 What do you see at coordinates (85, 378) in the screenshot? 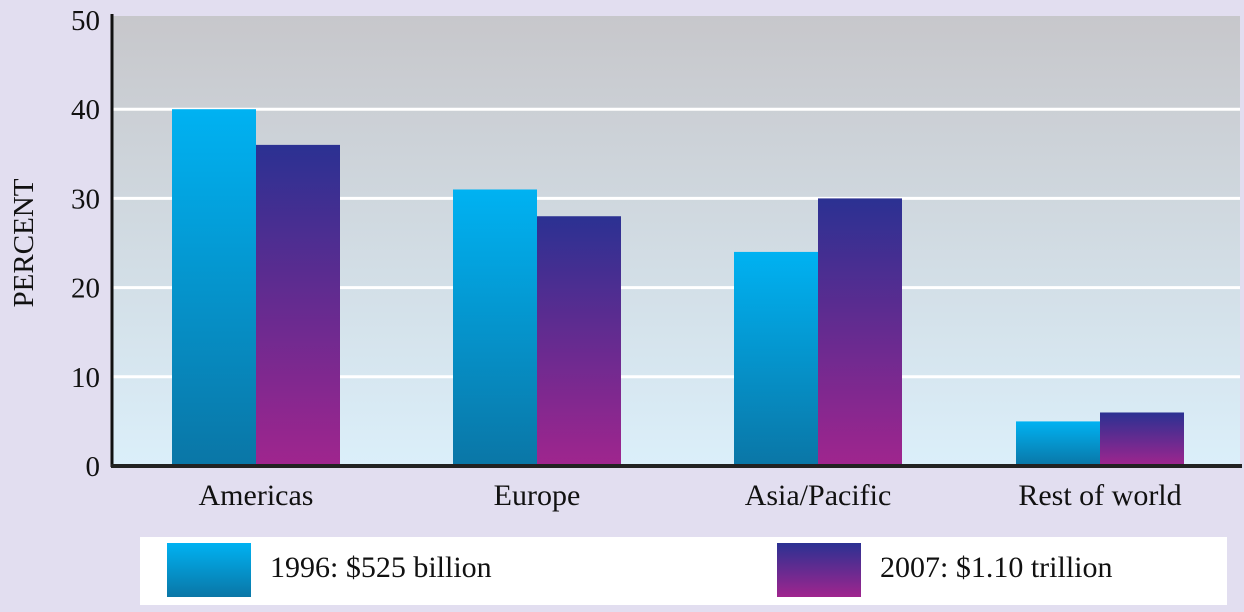
I see `y-tick-label: 10` at bounding box center [85, 378].